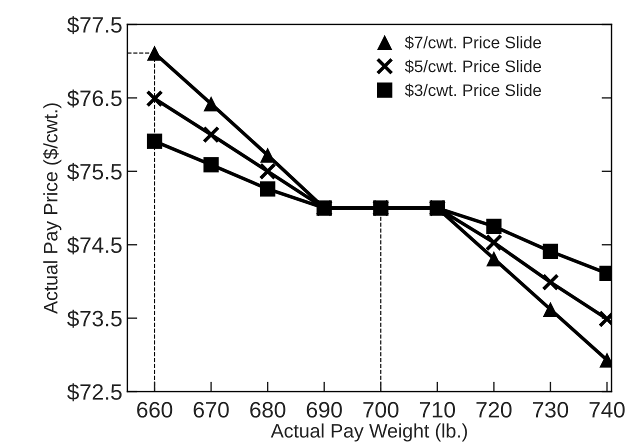 The height and width of the screenshot is (445, 637). What do you see at coordinates (94, 25) in the screenshot?
I see `y-tick-label: $77.5` at bounding box center [94, 25].